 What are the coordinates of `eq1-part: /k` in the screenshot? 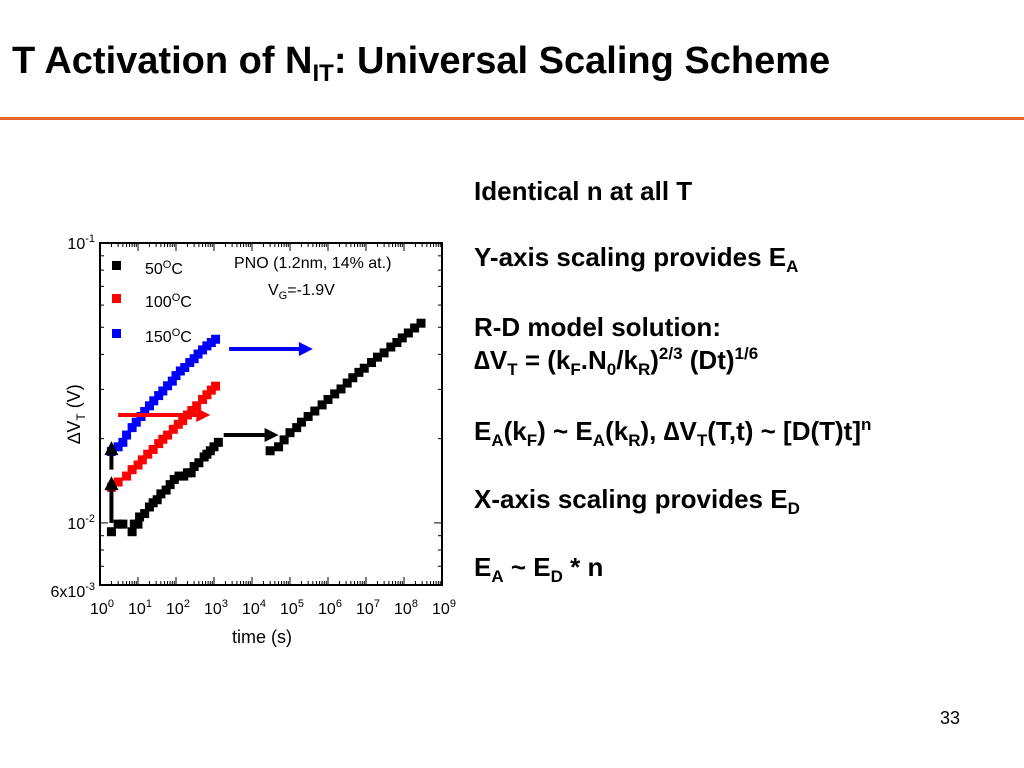 It's located at (627, 360).